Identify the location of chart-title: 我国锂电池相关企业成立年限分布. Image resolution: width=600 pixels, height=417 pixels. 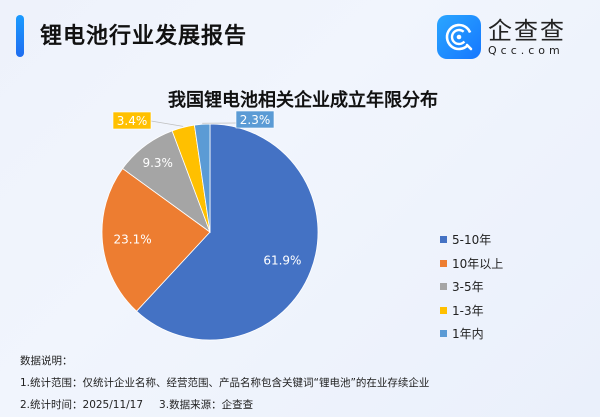
(303, 100).